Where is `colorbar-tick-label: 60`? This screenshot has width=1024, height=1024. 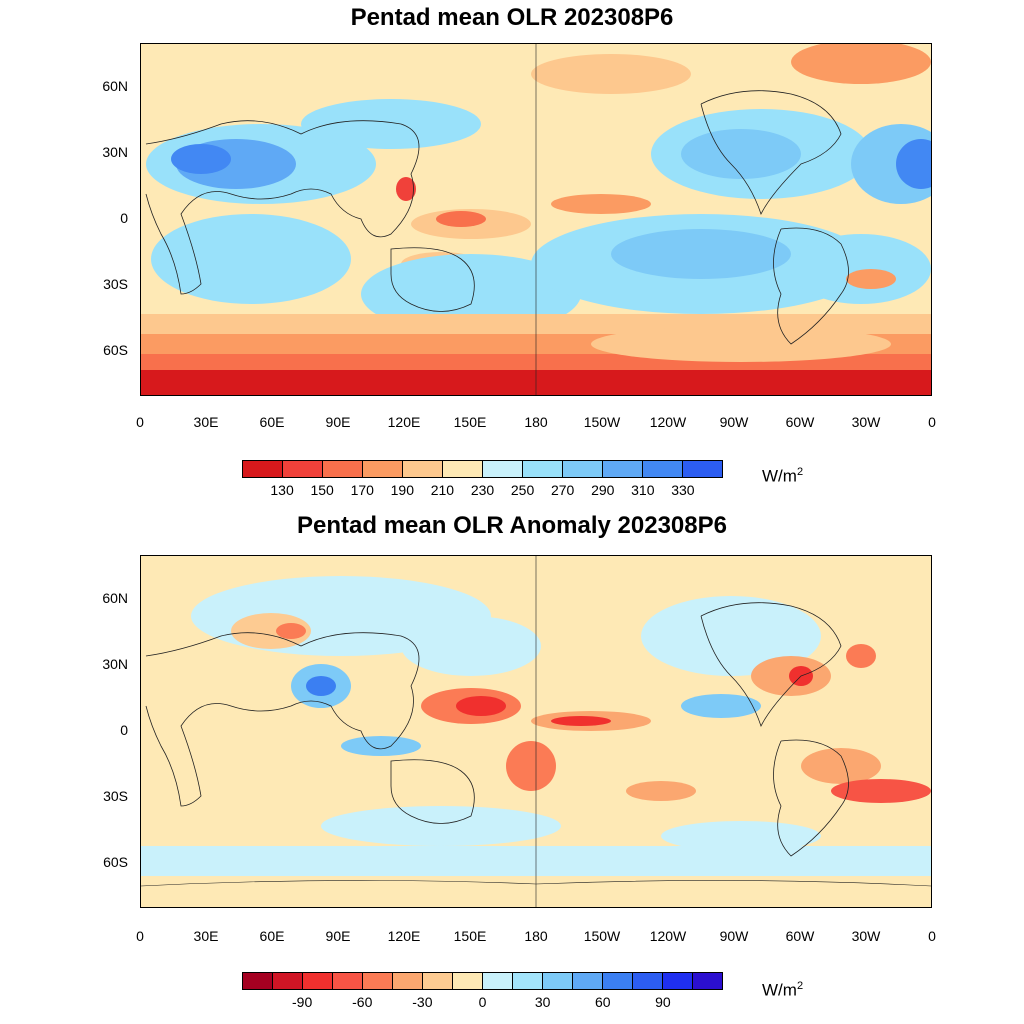 colorbar-tick-label: 60 is located at coordinates (602, 1002).